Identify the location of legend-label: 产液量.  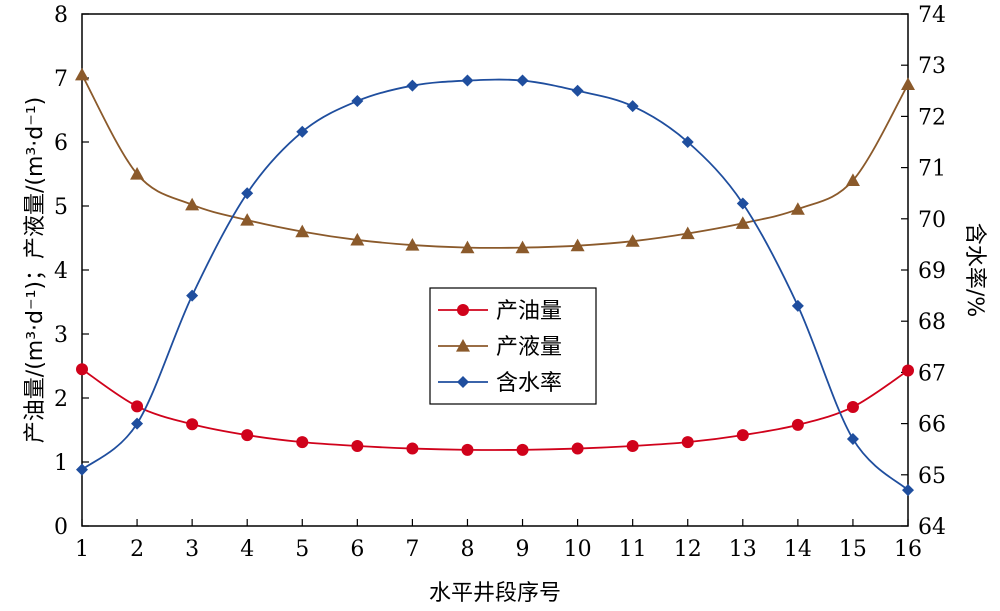
(529, 347).